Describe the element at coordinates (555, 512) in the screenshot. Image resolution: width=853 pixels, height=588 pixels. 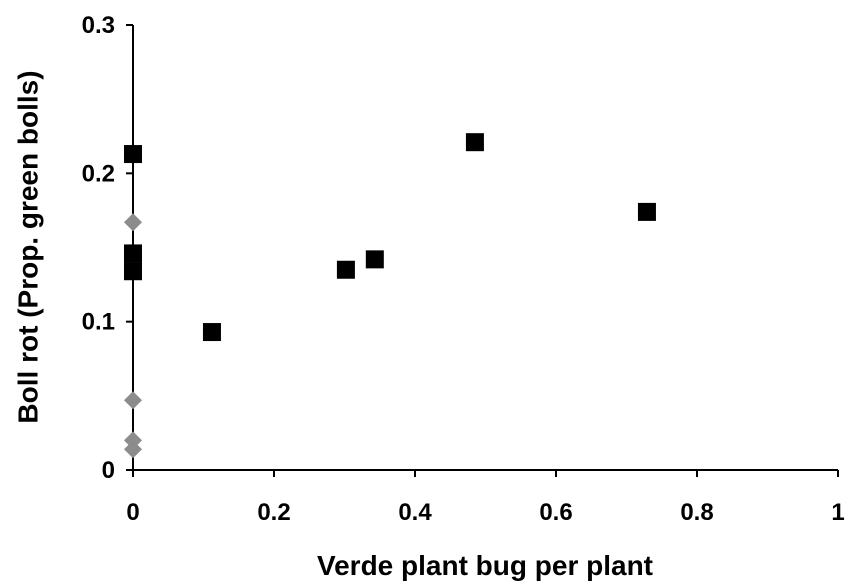
I see `x-tick-label: 0.6` at that location.